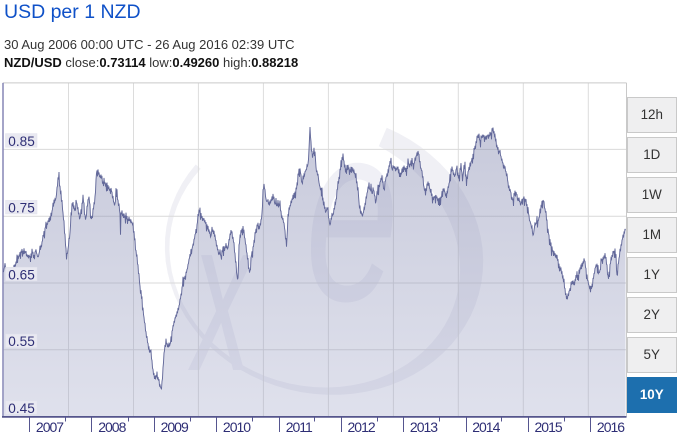 This screenshot has height=440, width=683. What do you see at coordinates (21, 408) in the screenshot?
I see `svg-text: 0.45` at bounding box center [21, 408].